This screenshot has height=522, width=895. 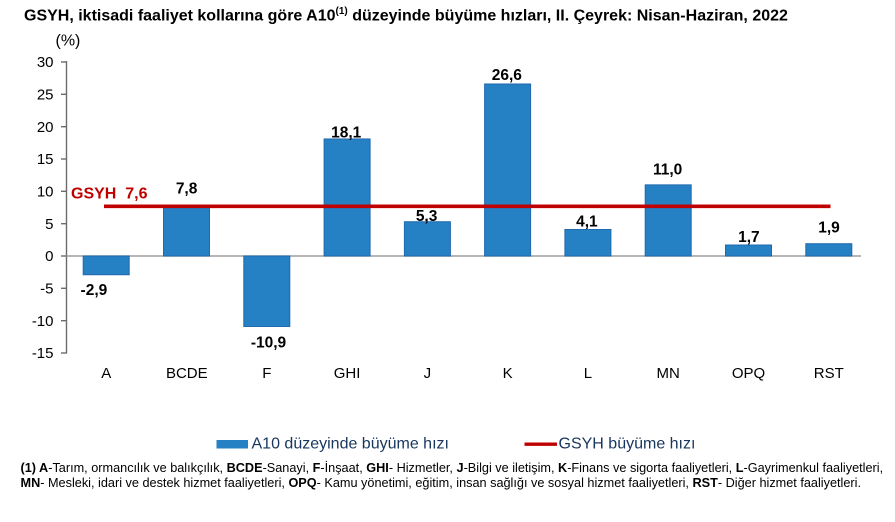 I want to click on svg-text: -15, so click(x=43, y=353).